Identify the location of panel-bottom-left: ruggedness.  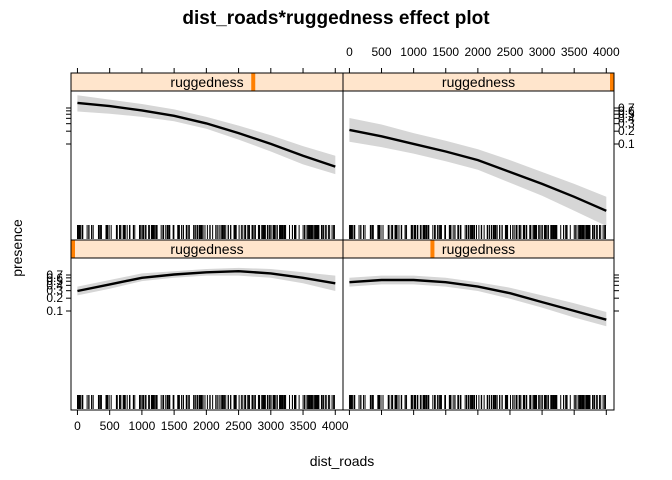
(207, 325).